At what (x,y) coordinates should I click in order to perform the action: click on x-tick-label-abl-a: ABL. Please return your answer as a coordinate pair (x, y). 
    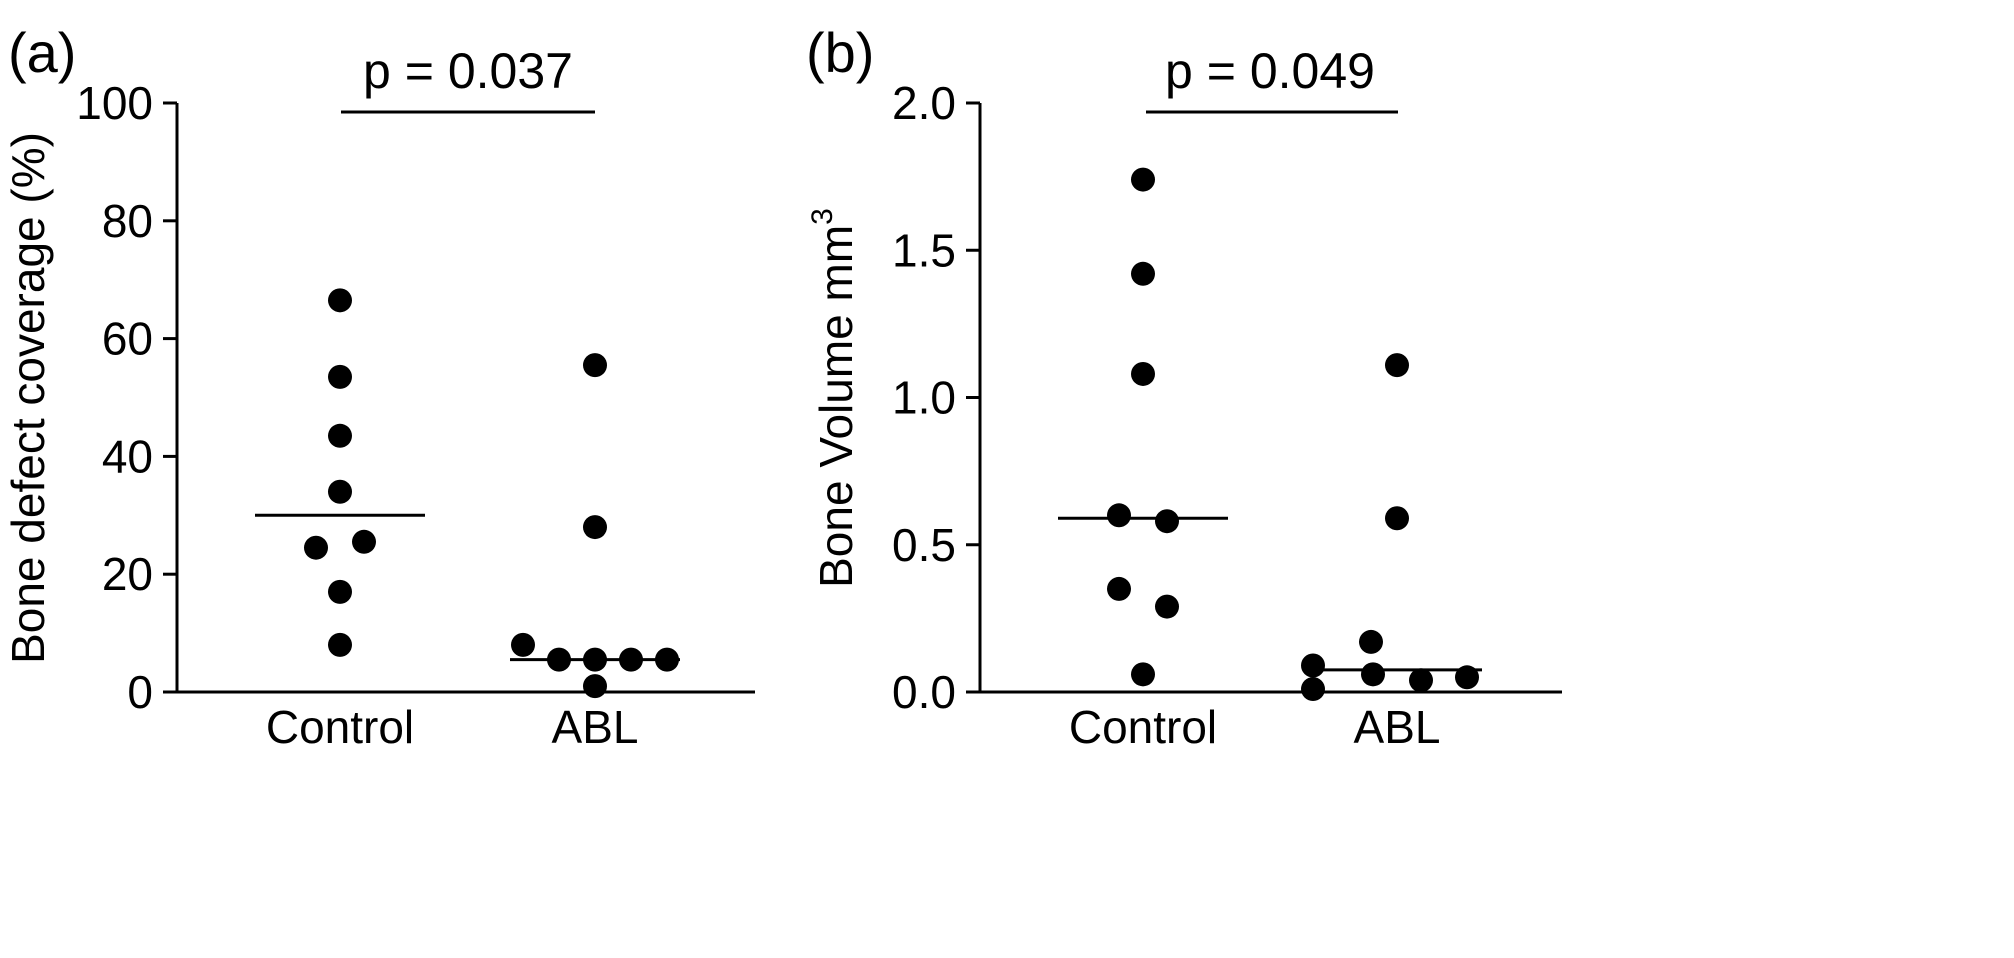
    Looking at the image, I should click on (595, 727).